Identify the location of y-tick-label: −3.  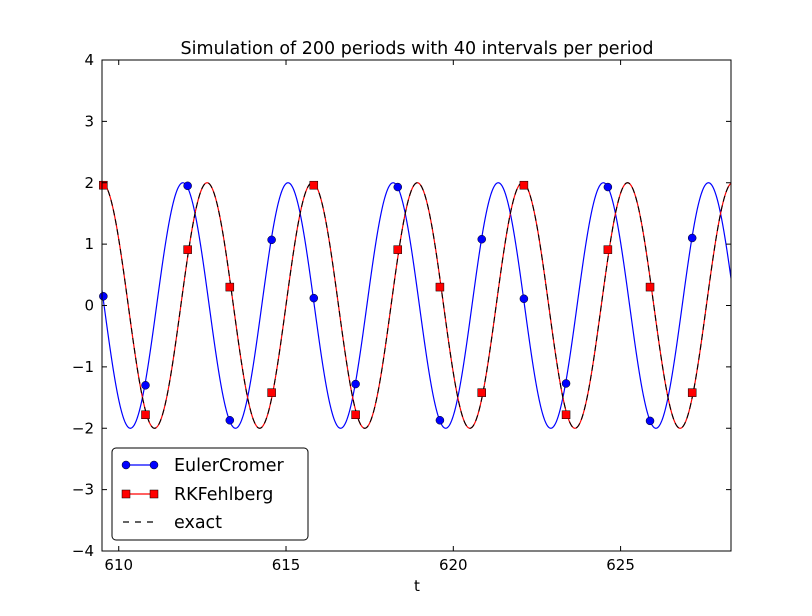
(83, 490).